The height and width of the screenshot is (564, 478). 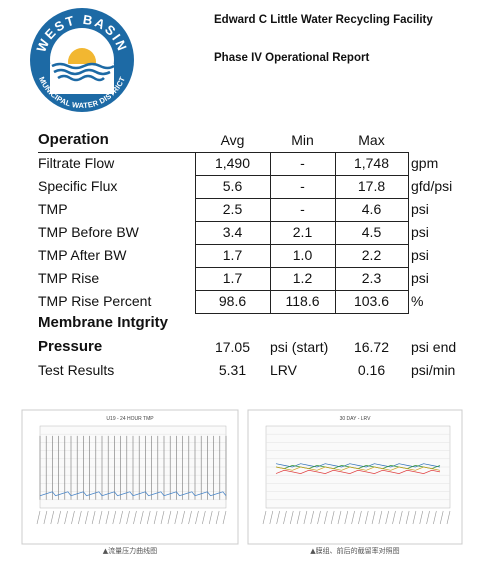 I want to click on facility-title: Edward C Little Water Recycling Facility, so click(x=323, y=20).